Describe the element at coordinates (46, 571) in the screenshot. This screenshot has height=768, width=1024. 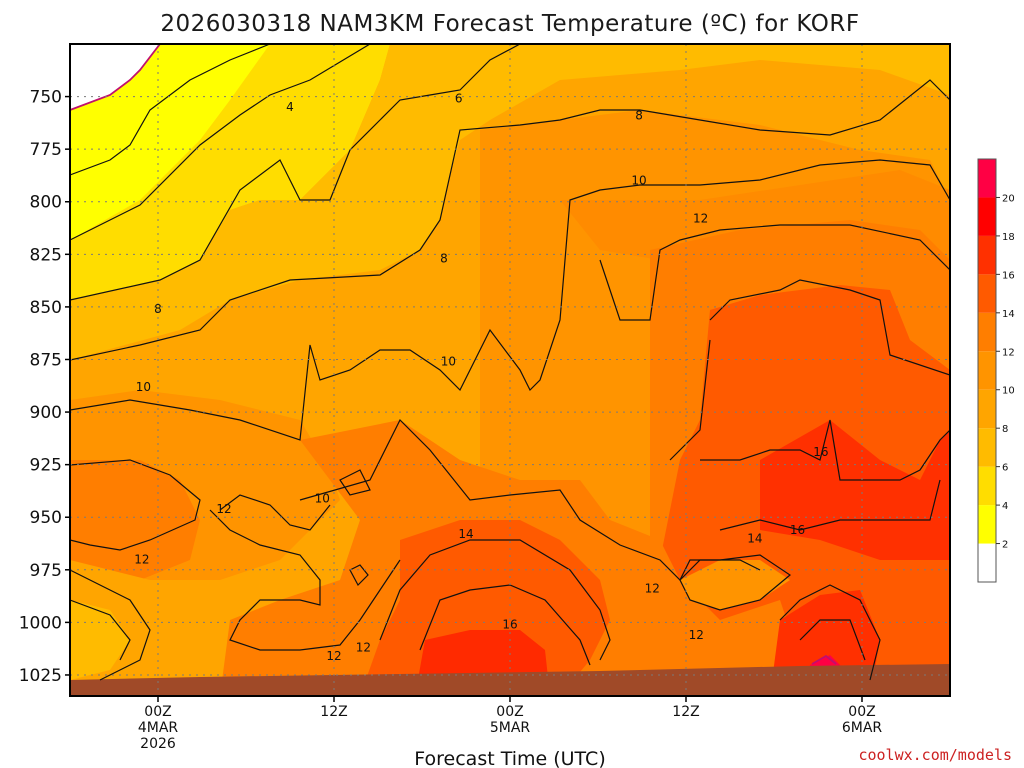
I see `y-tick-label: 975` at that location.